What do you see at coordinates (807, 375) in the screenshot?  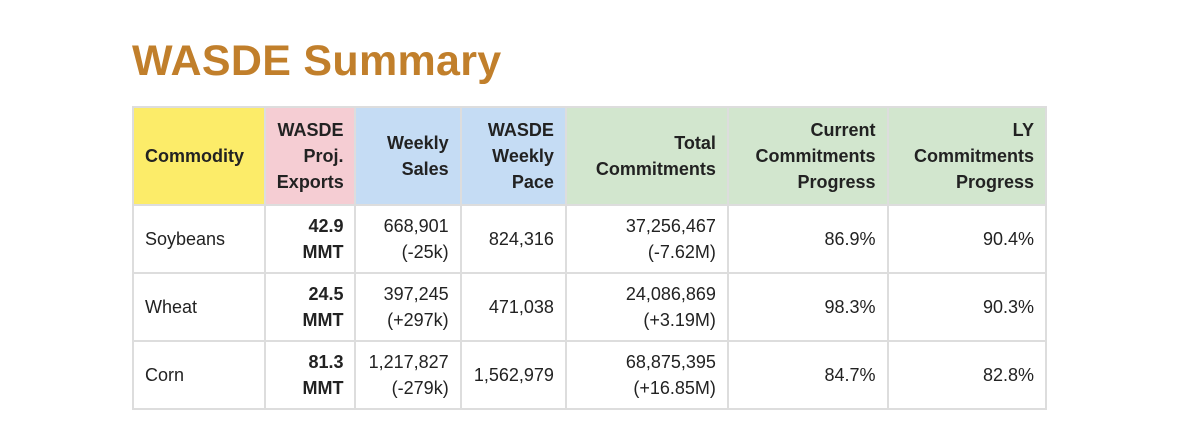 I see `cell-current-progress: 84.7%` at bounding box center [807, 375].